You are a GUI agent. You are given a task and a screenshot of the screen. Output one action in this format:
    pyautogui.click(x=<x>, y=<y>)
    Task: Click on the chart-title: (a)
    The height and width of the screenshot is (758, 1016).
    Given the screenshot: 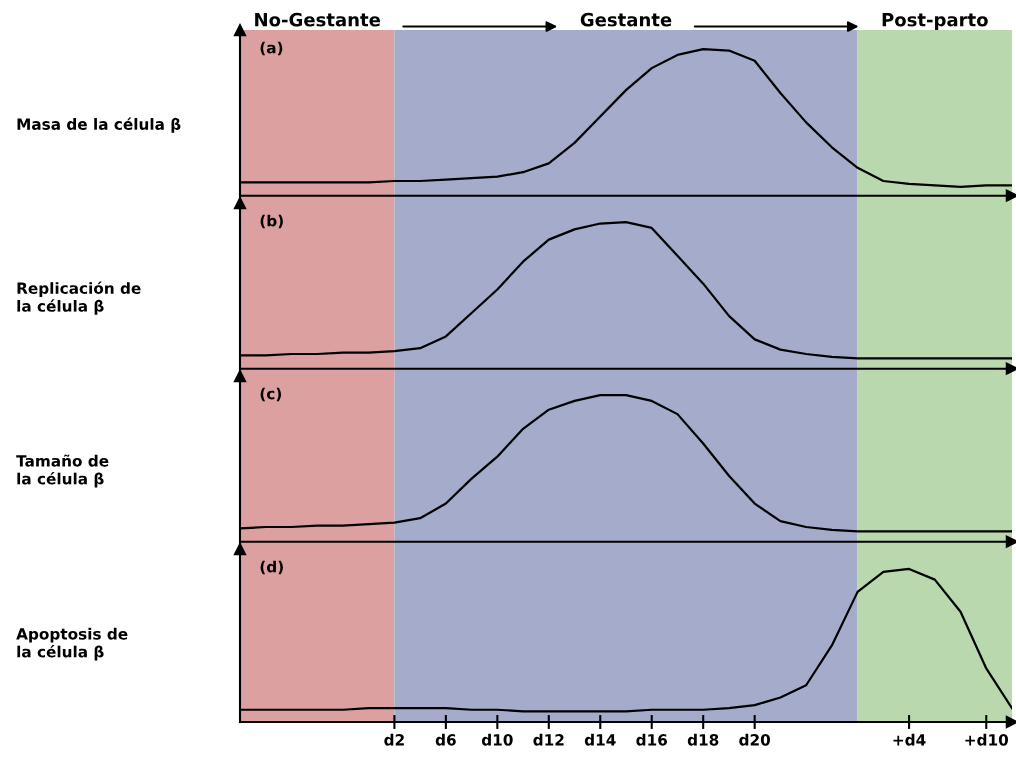 What is the action you would take?
    pyautogui.click(x=271, y=48)
    